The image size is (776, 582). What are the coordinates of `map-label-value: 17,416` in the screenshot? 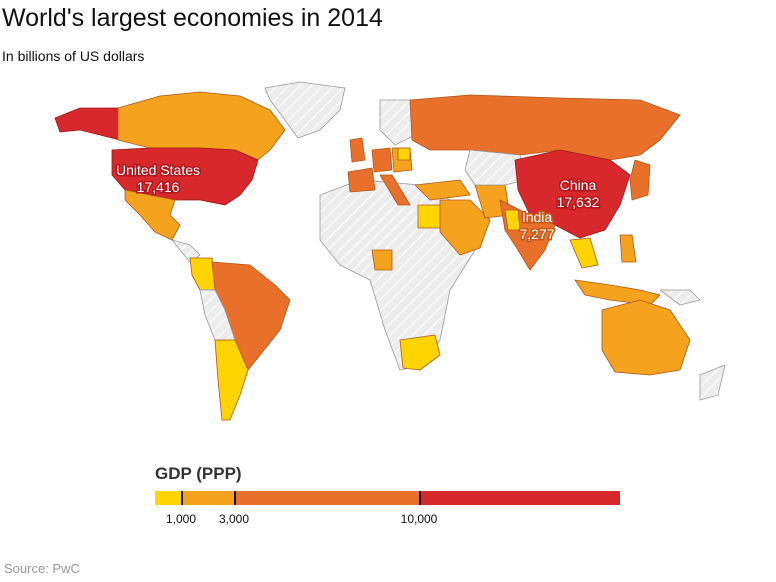 It's located at (158, 187).